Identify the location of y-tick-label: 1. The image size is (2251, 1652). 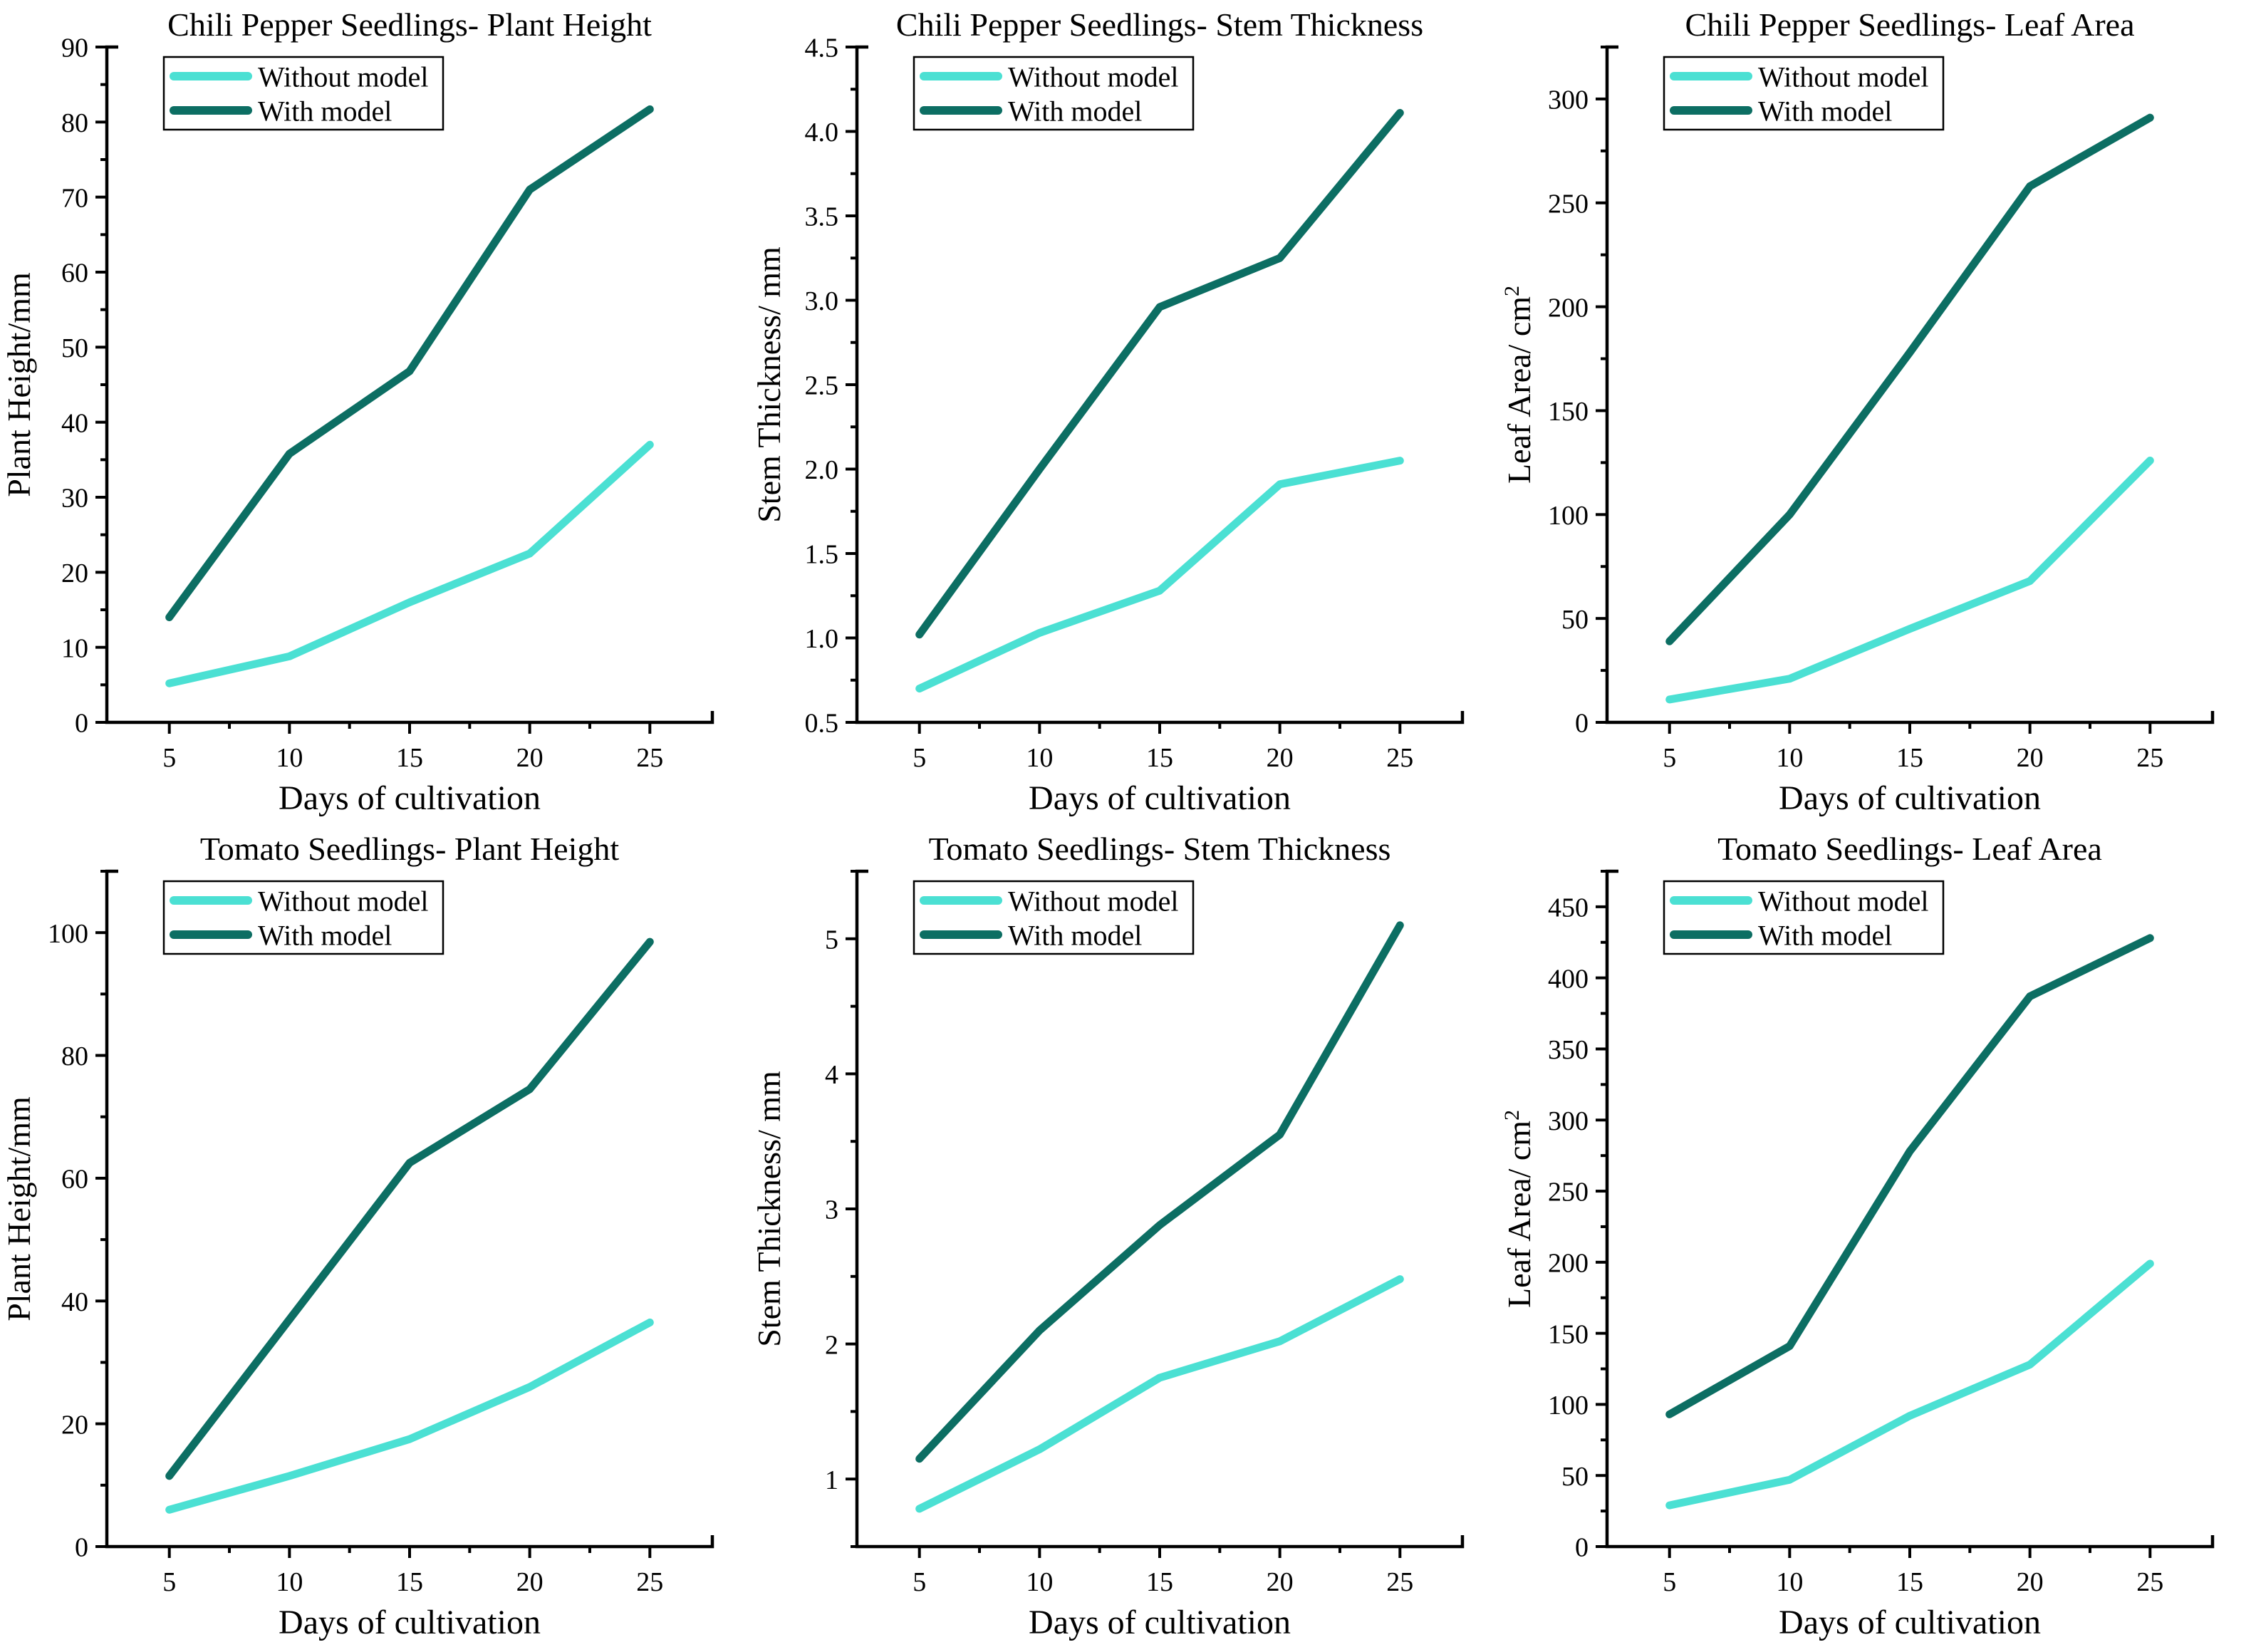
(832, 1480).